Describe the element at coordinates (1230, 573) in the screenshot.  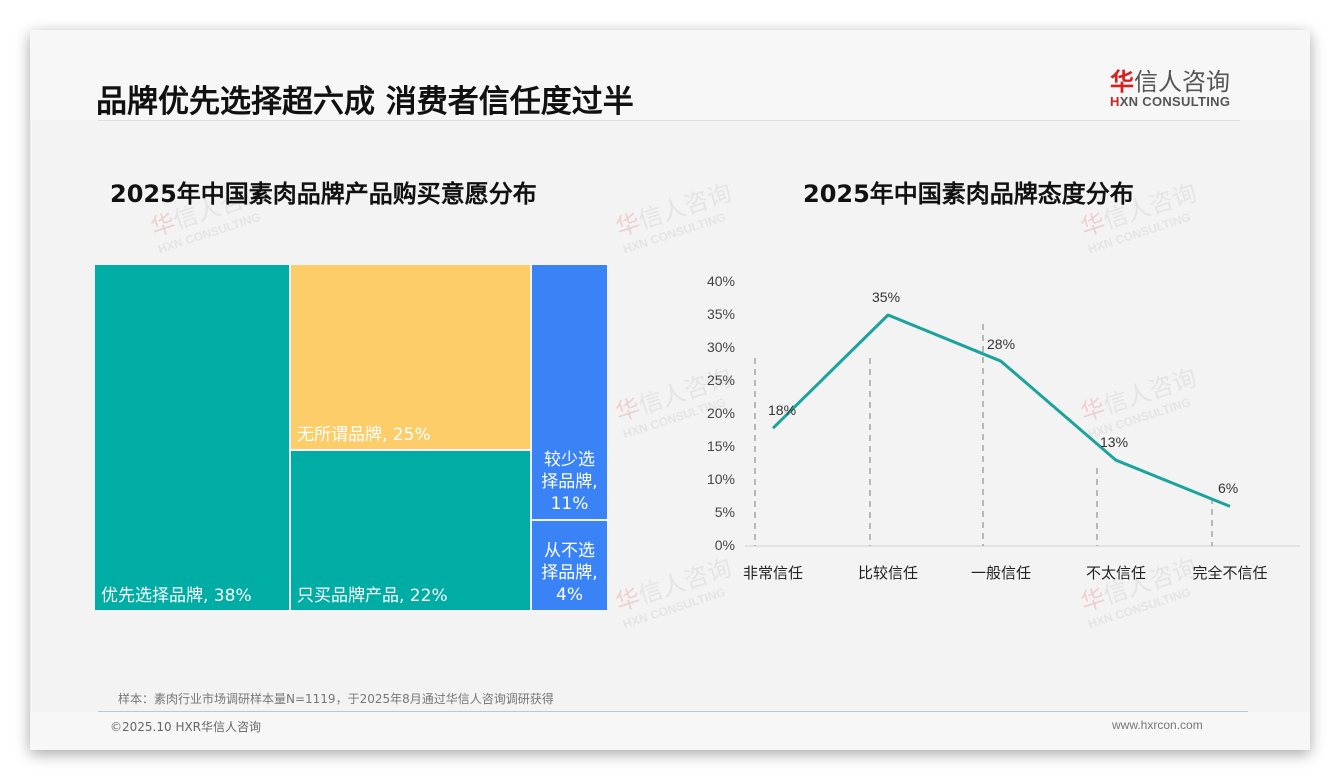
I see `x-tick: 完全不信任` at that location.